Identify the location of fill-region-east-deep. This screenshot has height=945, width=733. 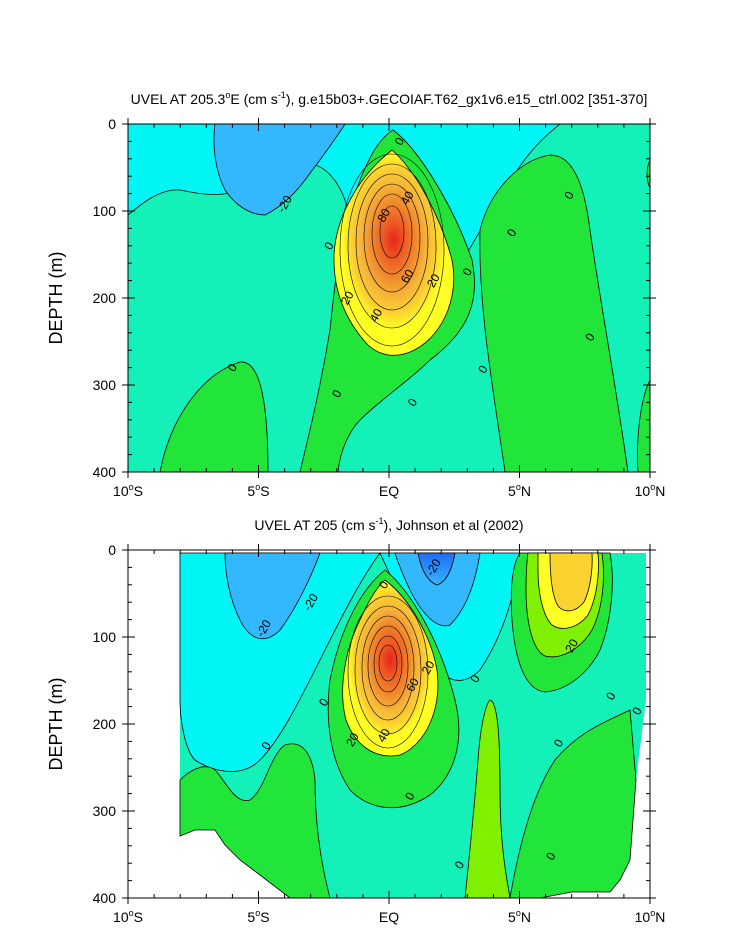
(573, 803).